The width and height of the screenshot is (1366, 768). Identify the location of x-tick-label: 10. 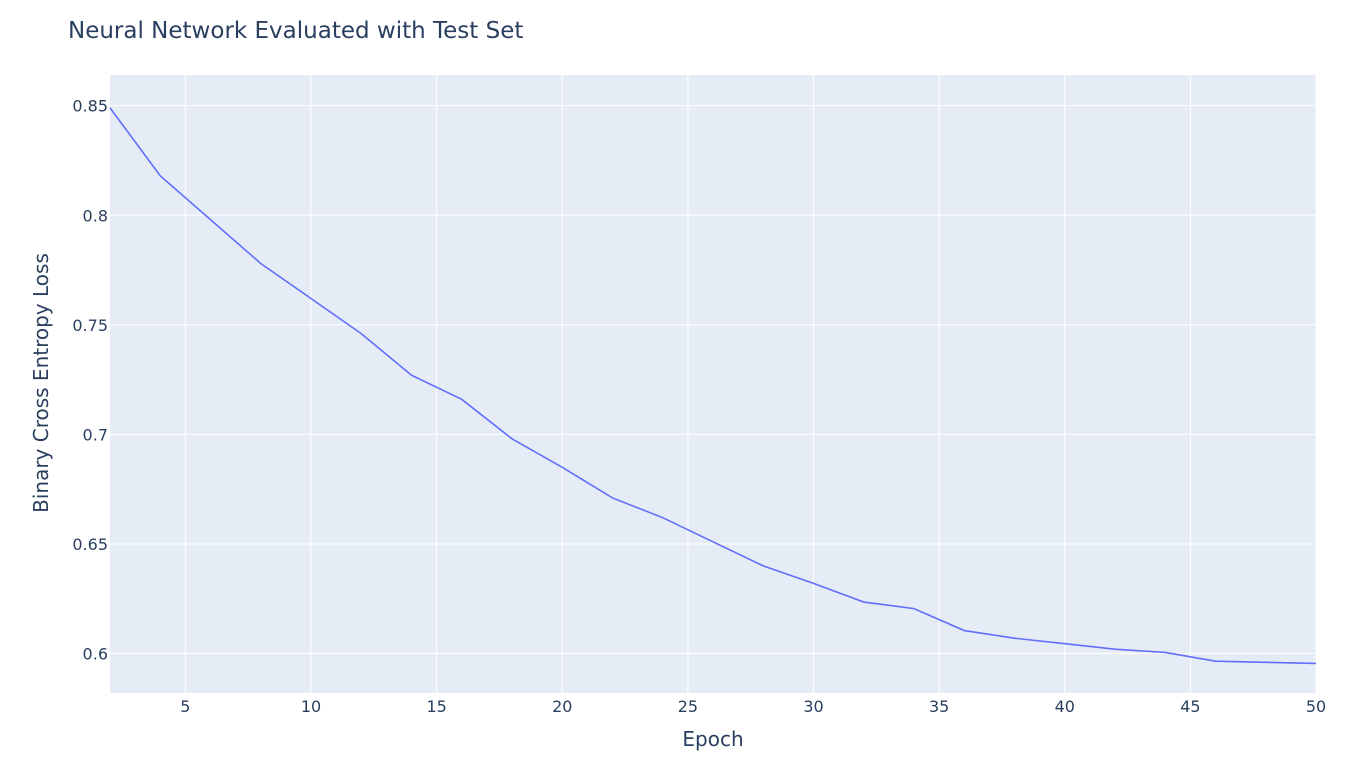
(311, 706).